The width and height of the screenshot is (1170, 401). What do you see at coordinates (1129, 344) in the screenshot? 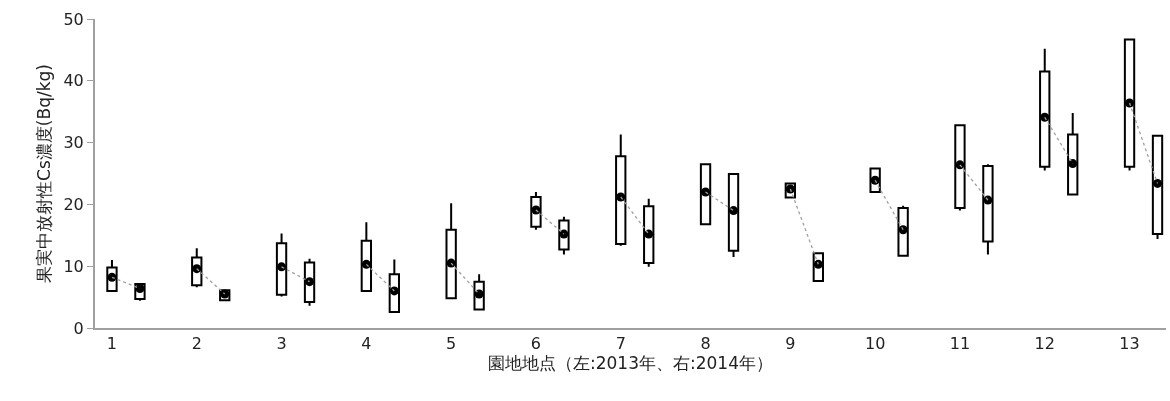
I see `x-tick-label: 13` at bounding box center [1129, 344].